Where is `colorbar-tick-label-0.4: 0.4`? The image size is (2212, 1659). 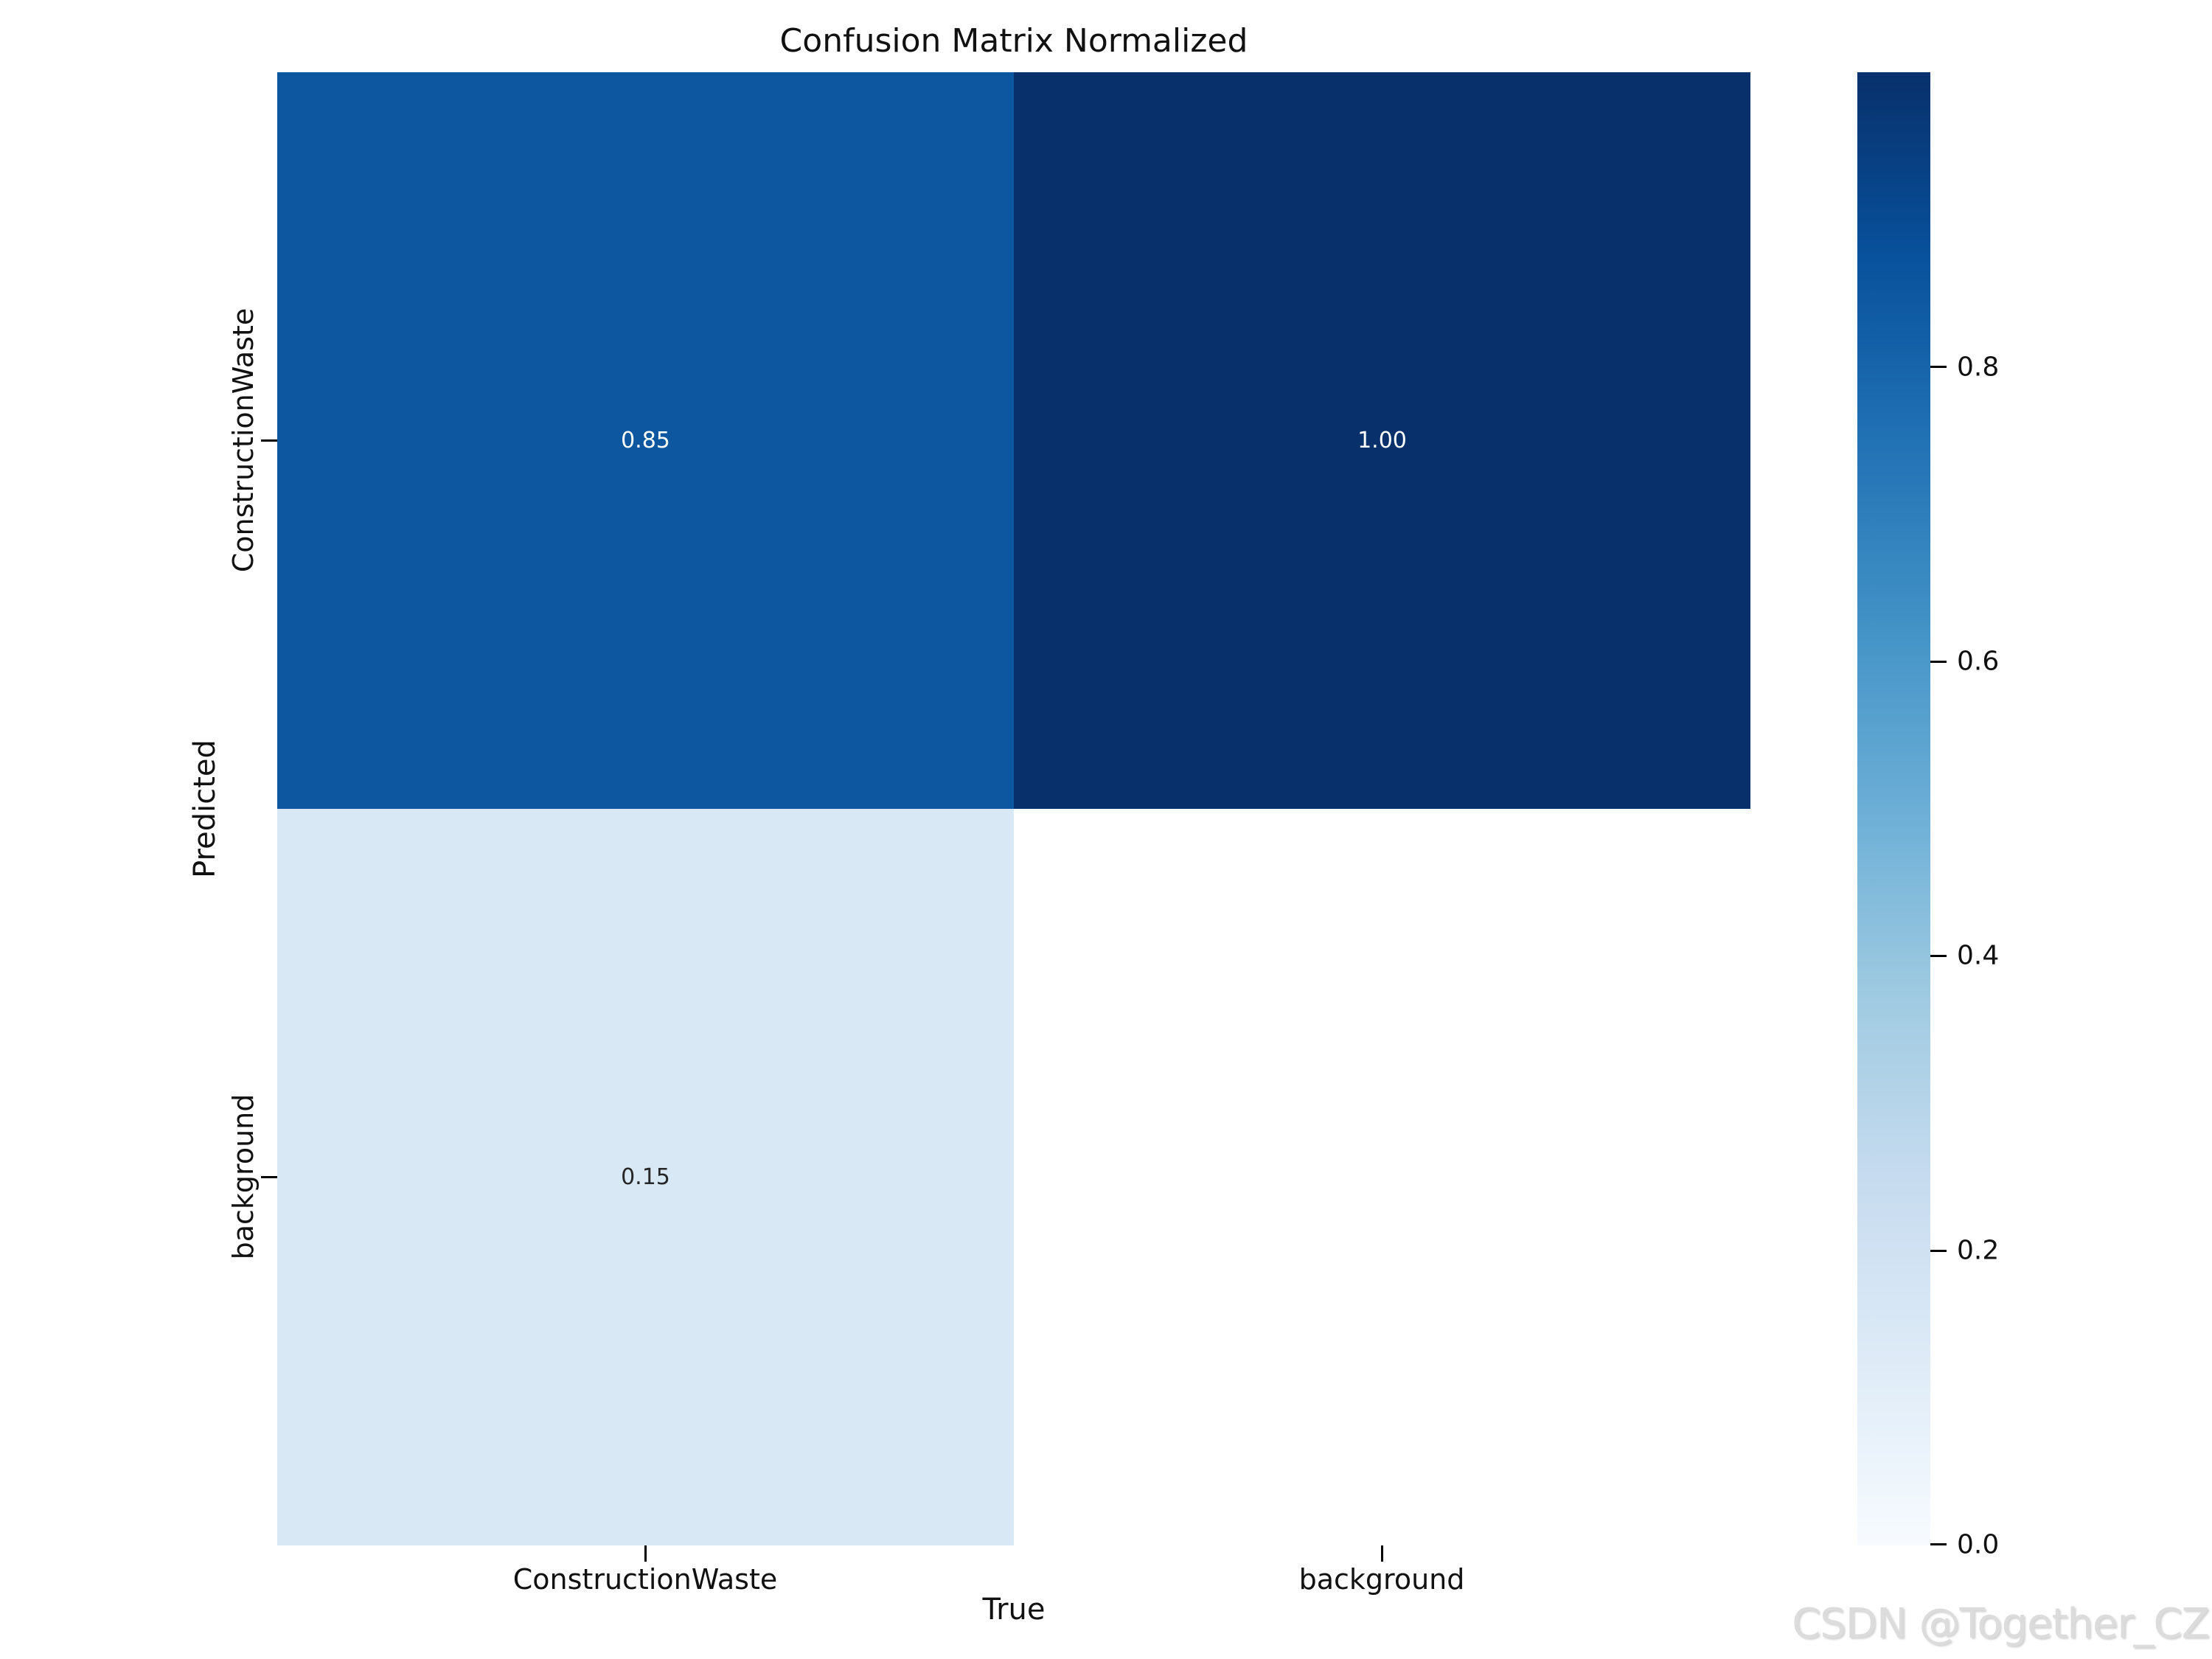
colorbar-tick-label-0.4: 0.4 is located at coordinates (1978, 955).